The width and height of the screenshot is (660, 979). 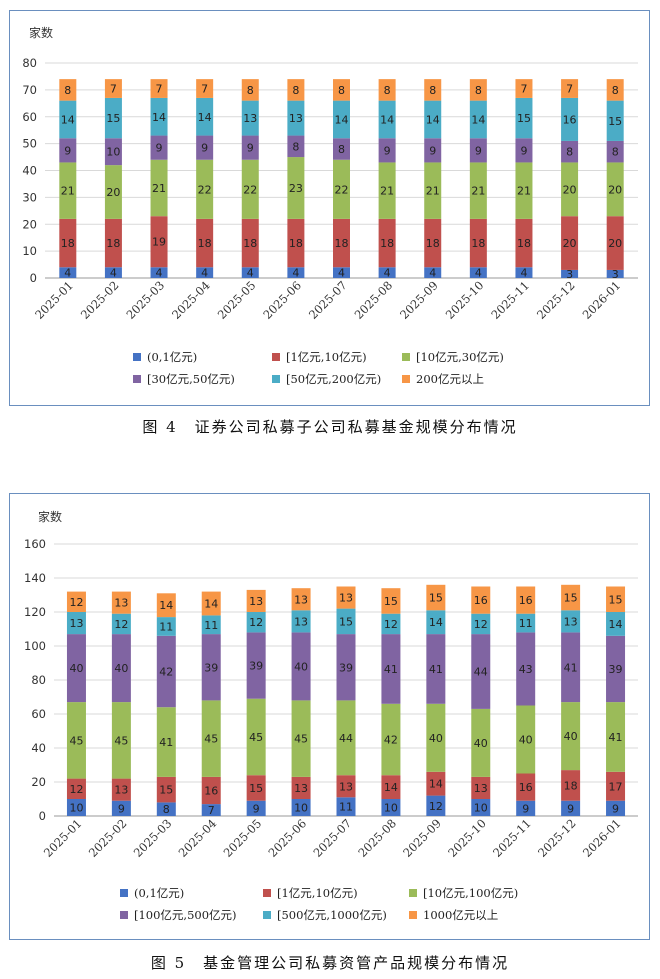 What do you see at coordinates (332, 915) in the screenshot?
I see `legend-entry: [500亿元,1000亿元)` at bounding box center [332, 915].